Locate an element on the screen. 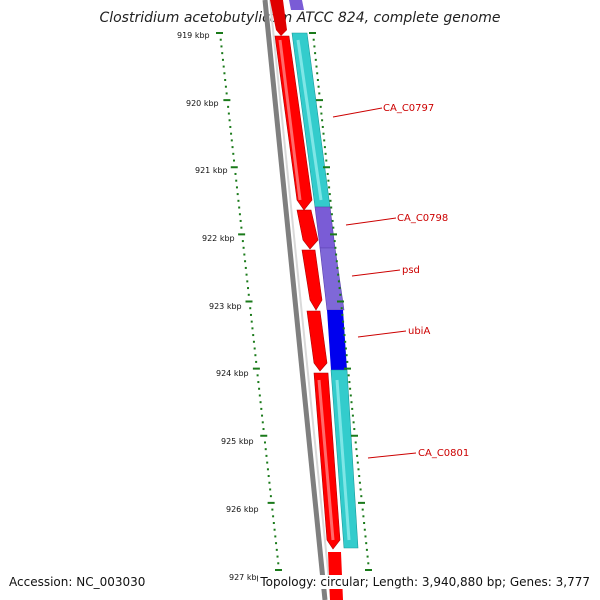 This screenshot has width=600, height=600. marker-dots-left is located at coordinates (249, 301).